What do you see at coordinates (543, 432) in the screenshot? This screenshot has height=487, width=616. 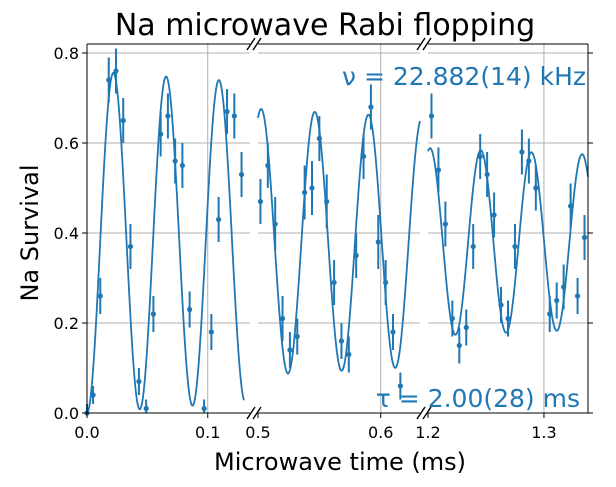 I see `x-tick-label: 1.3` at bounding box center [543, 432].